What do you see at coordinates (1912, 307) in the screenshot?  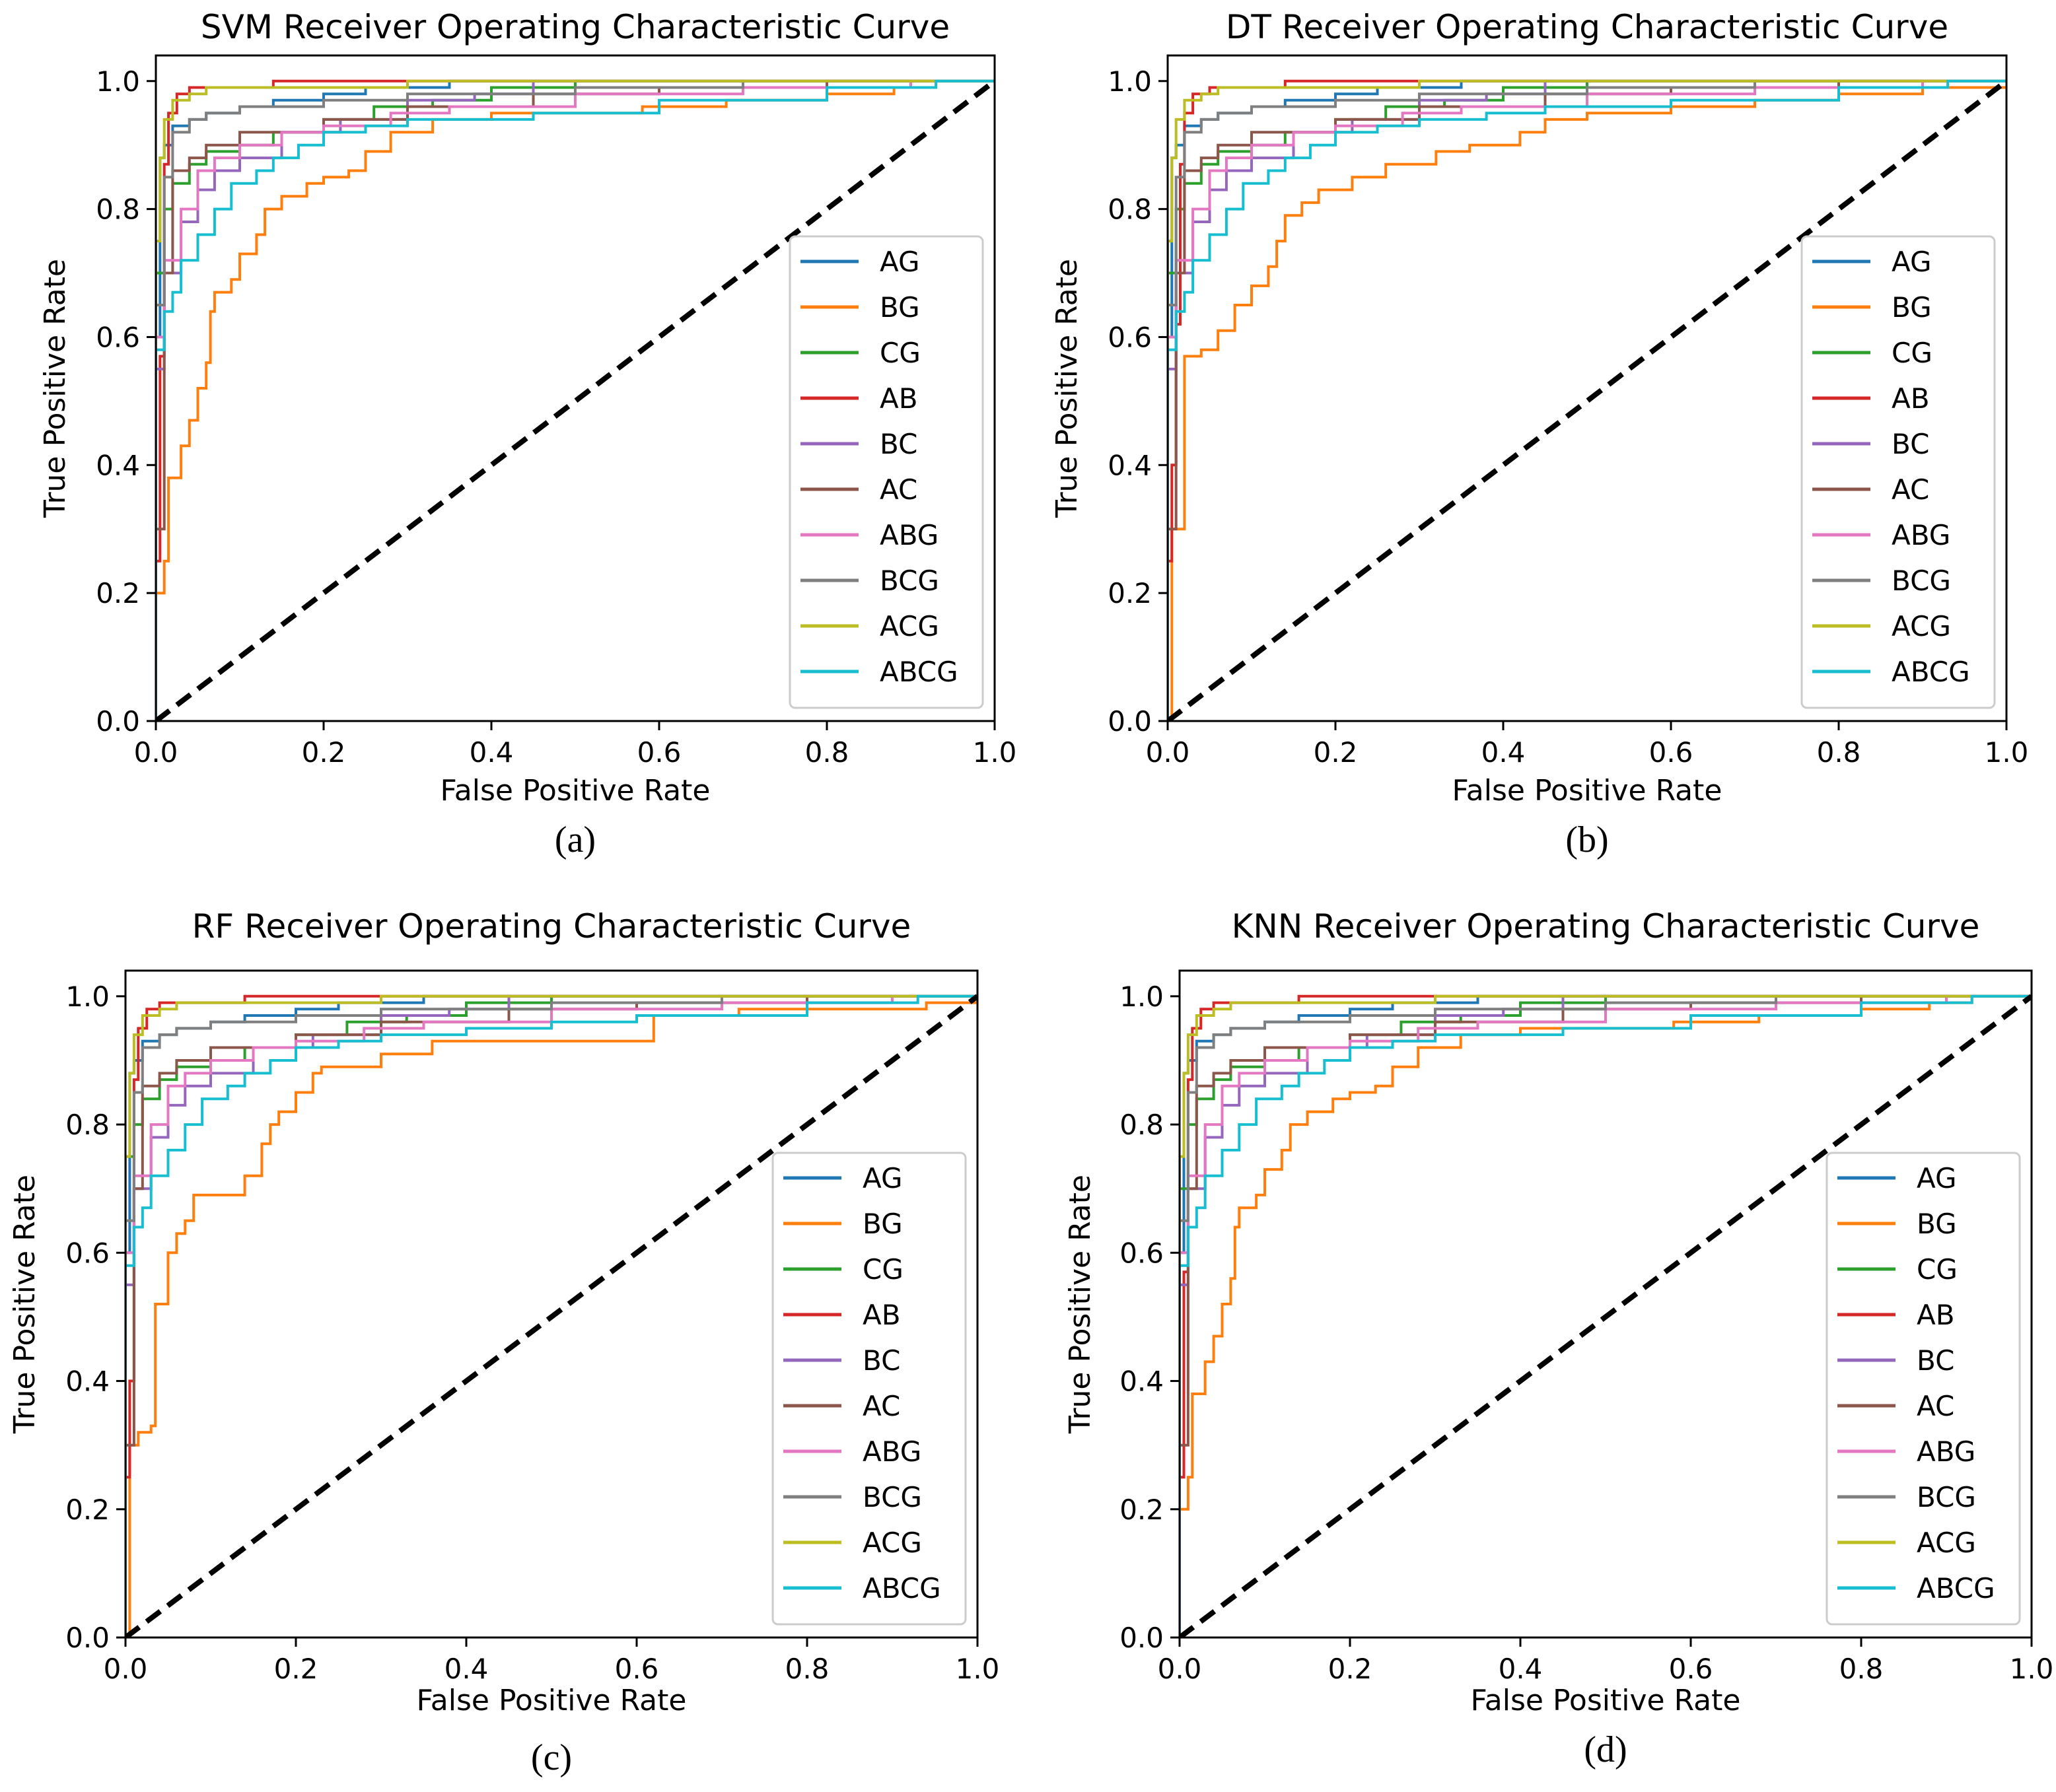 I see `legend-label-bg: BG` at bounding box center [1912, 307].